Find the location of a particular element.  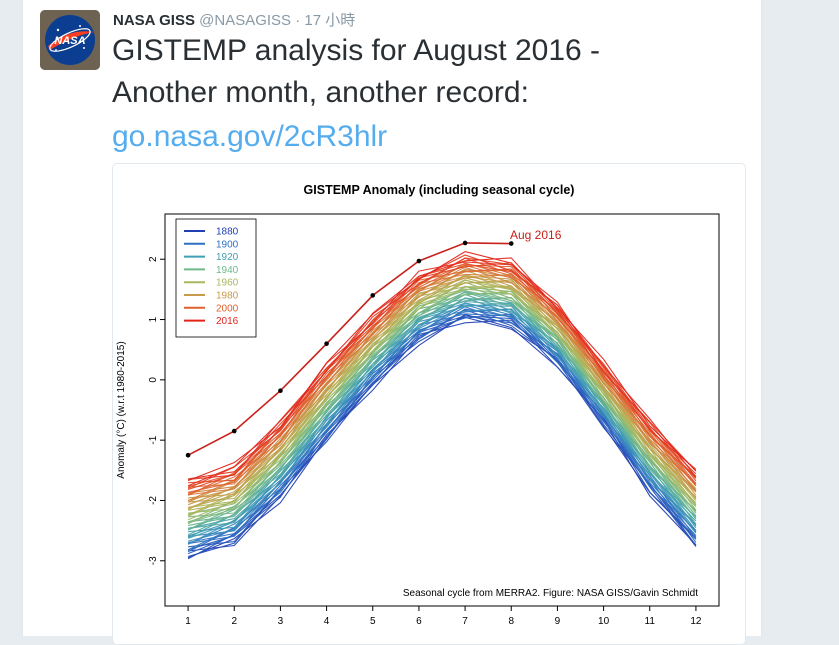

x-tick-label: 1 is located at coordinates (188, 621).